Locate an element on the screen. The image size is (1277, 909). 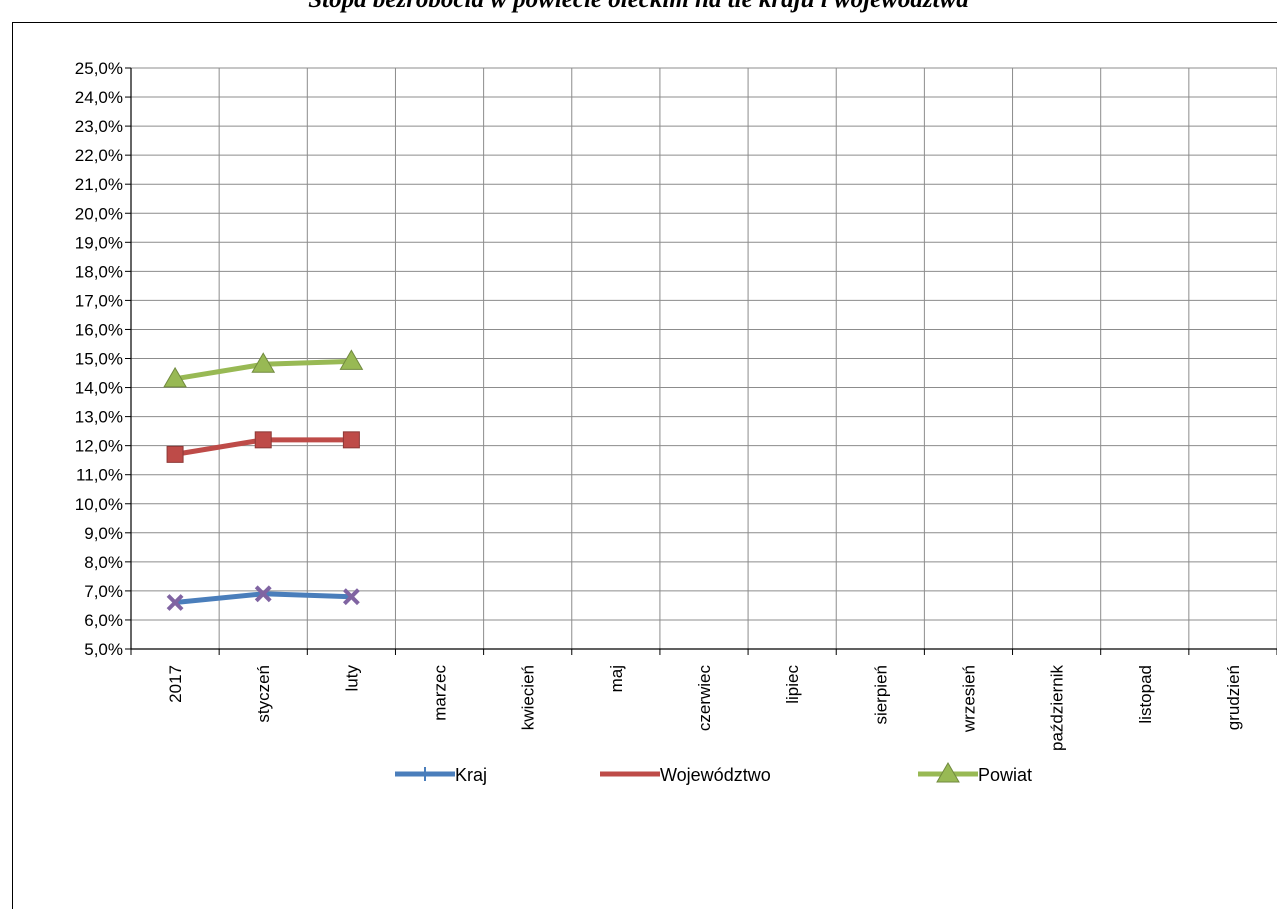
y-tick-label: 24,0% is located at coordinates (99, 97).